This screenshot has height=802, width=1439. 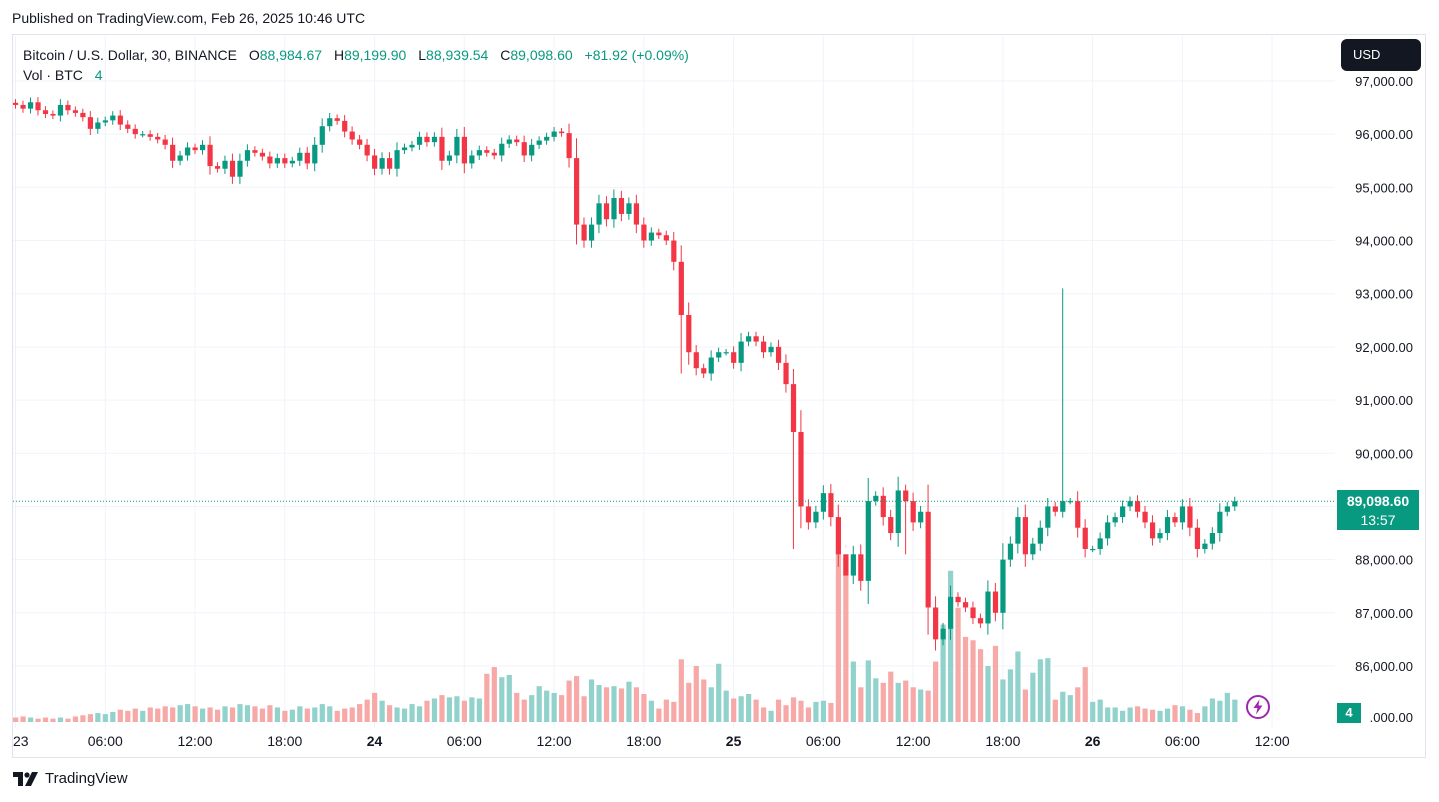 I want to click on symbol-title: Bitcoin / U.S. Dollar, 30, BINANCE, so click(x=130, y=55).